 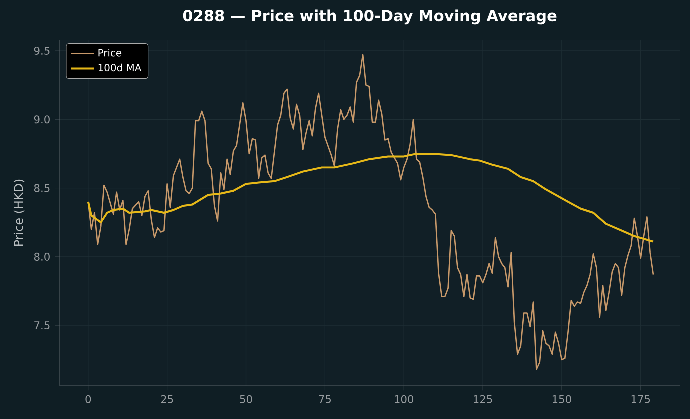 I want to click on y-tick-label: 9.5, so click(x=42, y=50).